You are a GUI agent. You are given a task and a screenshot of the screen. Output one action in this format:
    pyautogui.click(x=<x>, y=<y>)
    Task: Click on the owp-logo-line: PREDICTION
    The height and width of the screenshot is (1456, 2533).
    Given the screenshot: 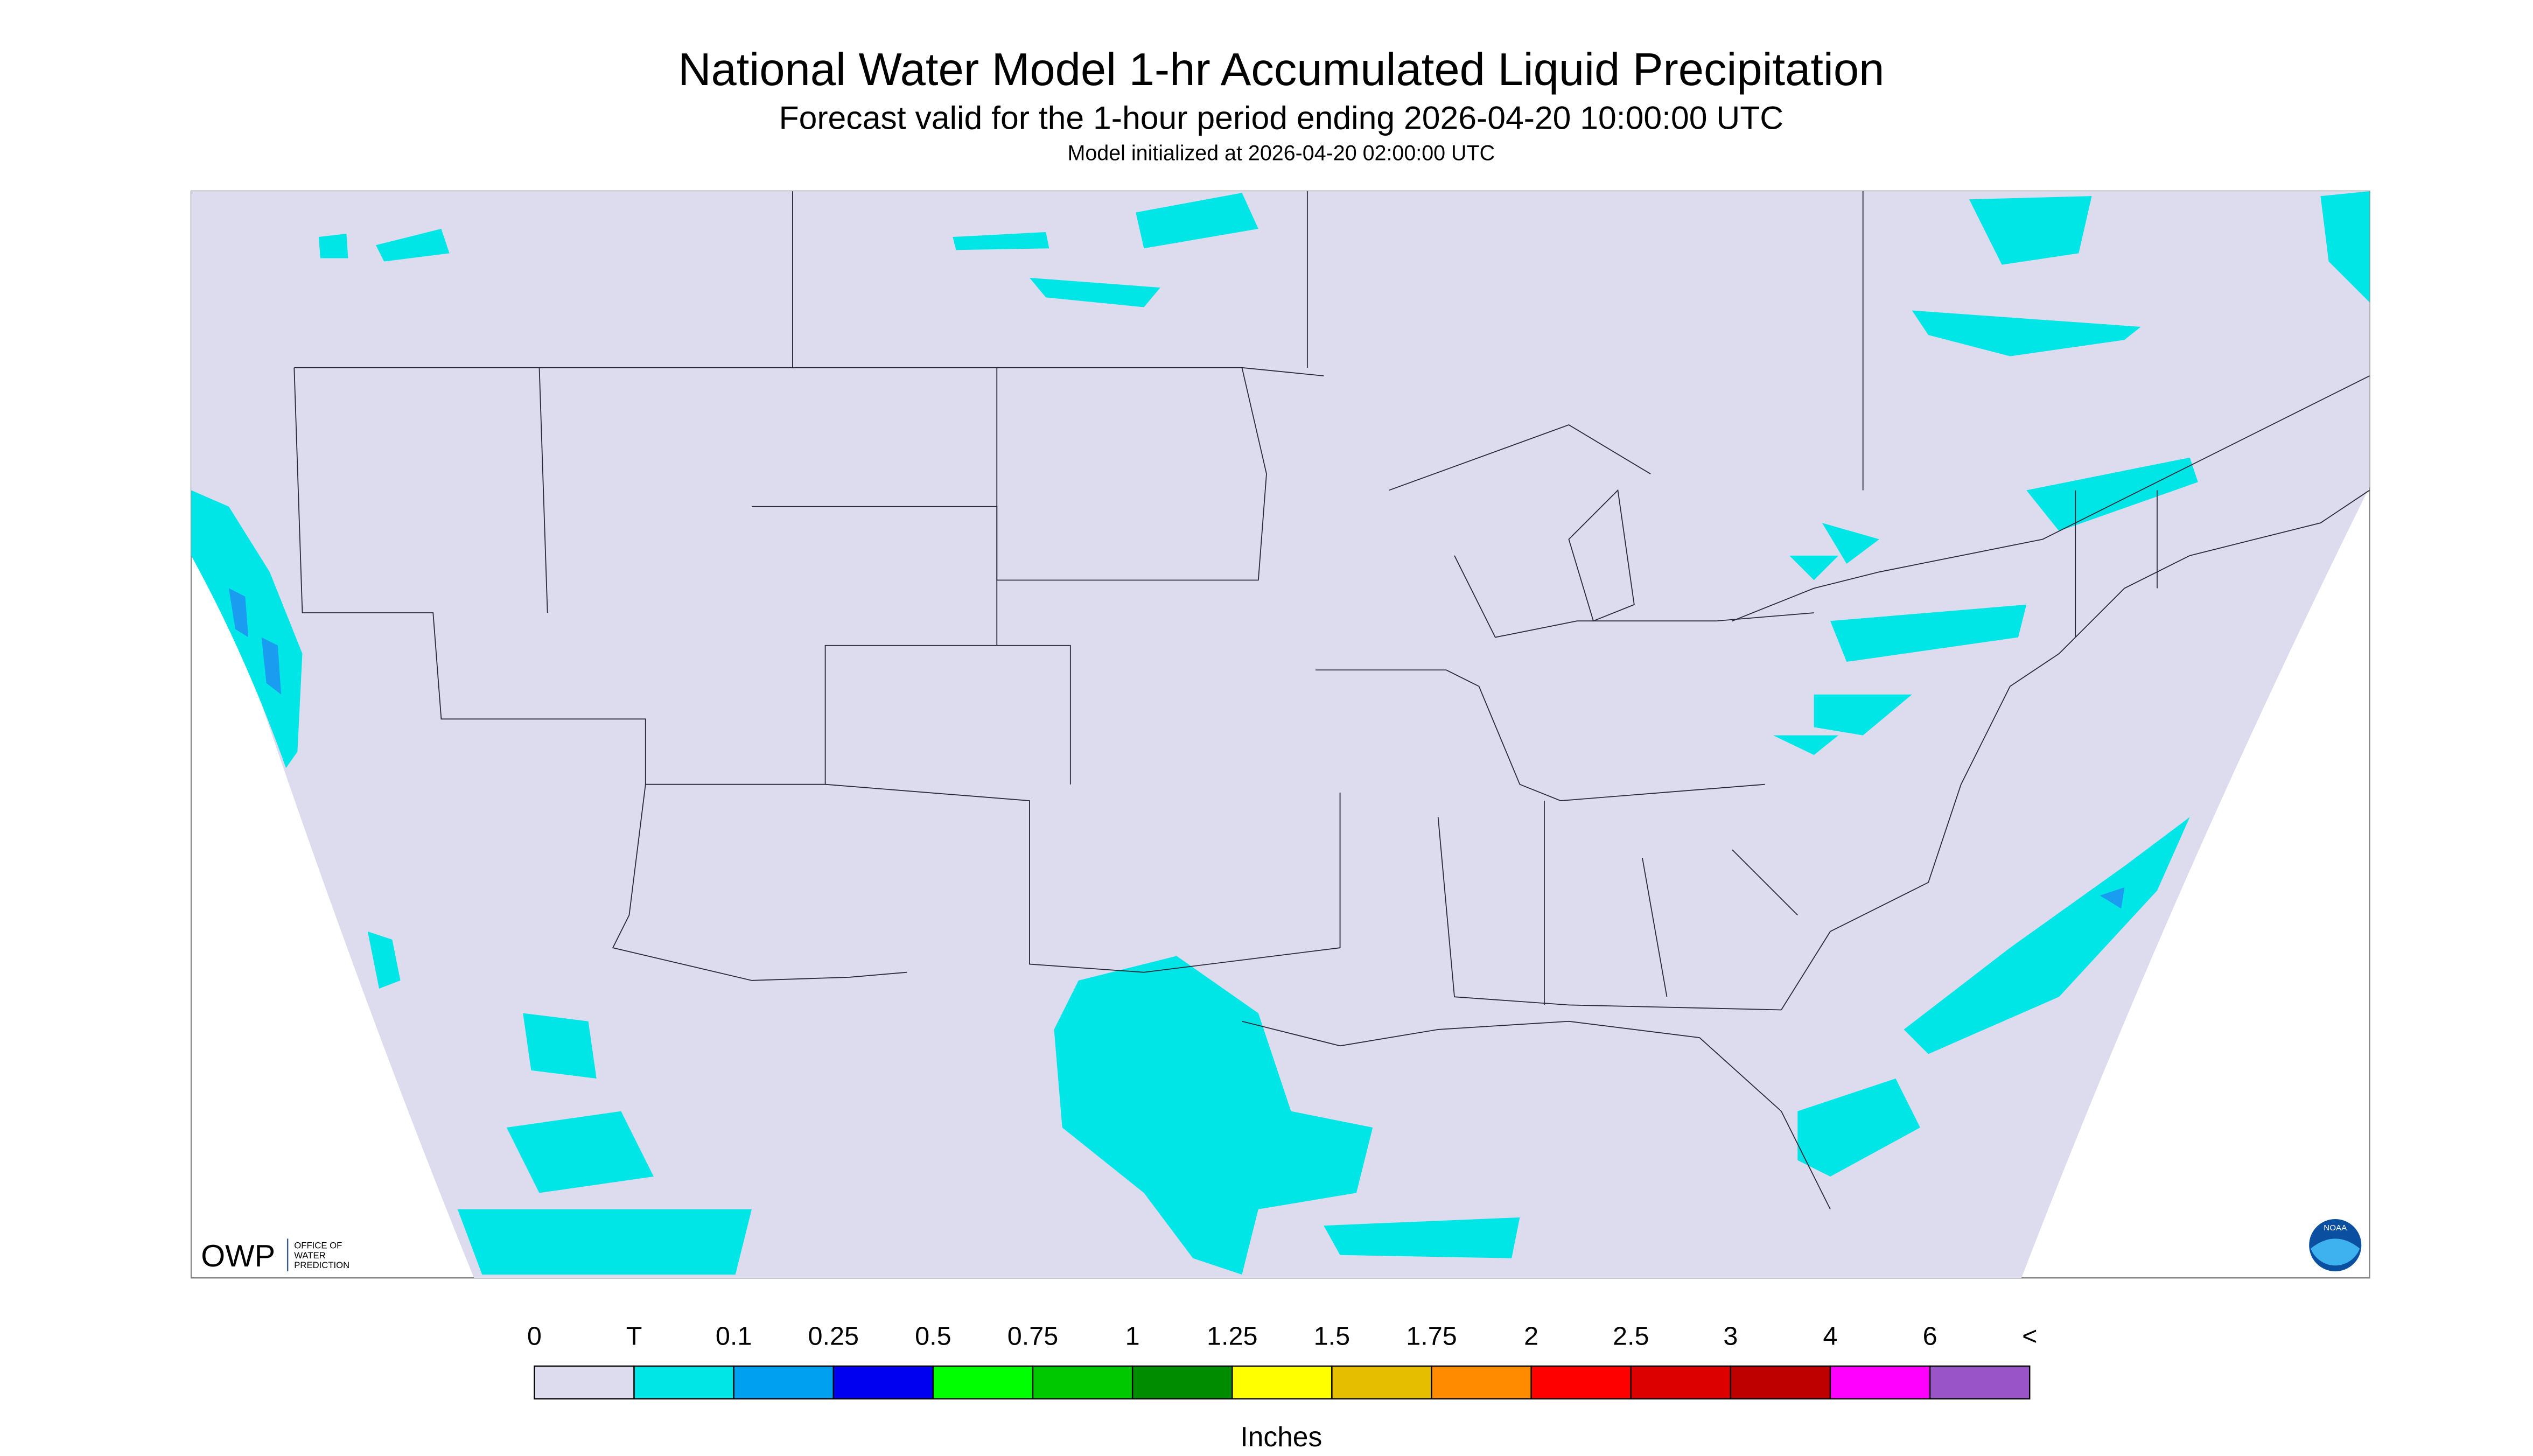 What is the action you would take?
    pyautogui.click(x=322, y=1265)
    